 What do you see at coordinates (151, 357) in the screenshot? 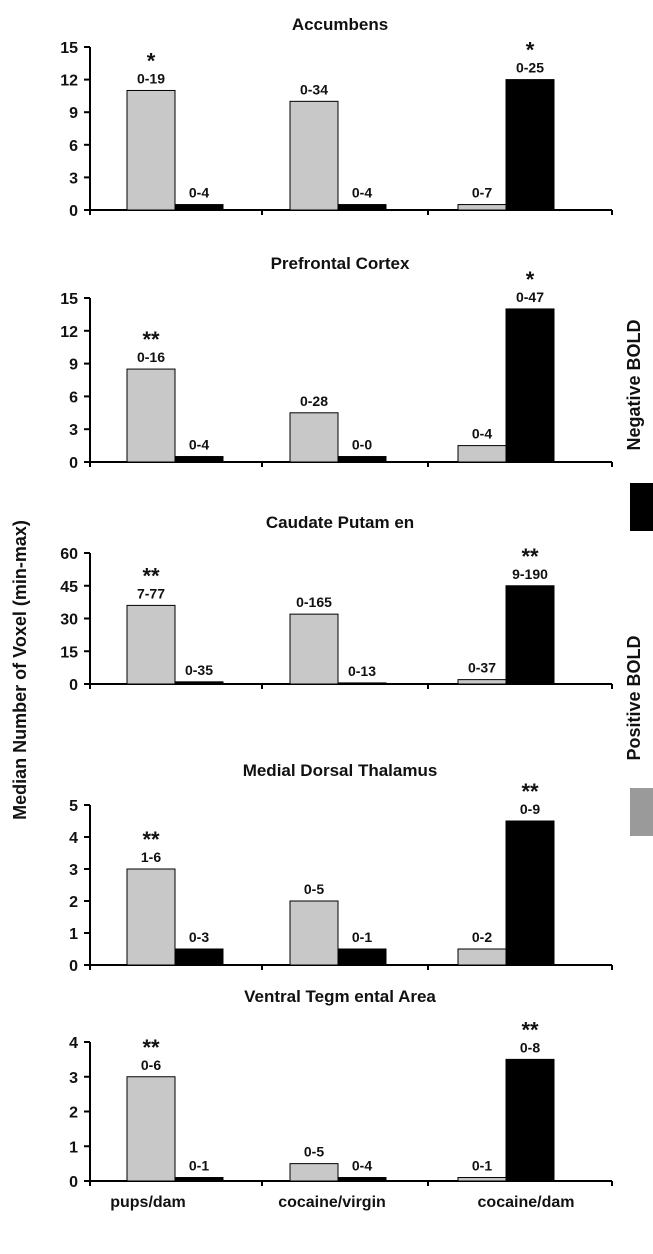
I see `bar-data-label: 0-16` at bounding box center [151, 357].